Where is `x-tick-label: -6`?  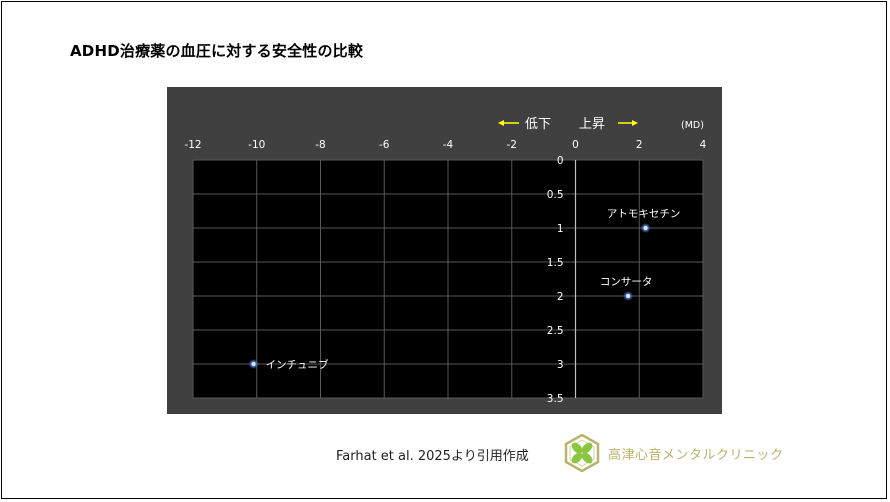
x-tick-label: -6 is located at coordinates (384, 145).